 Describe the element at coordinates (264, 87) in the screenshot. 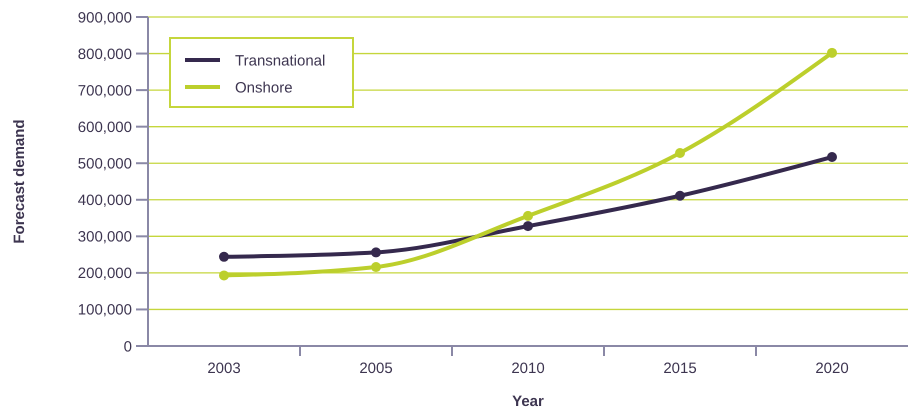

I see `legend-label: Onshore` at that location.